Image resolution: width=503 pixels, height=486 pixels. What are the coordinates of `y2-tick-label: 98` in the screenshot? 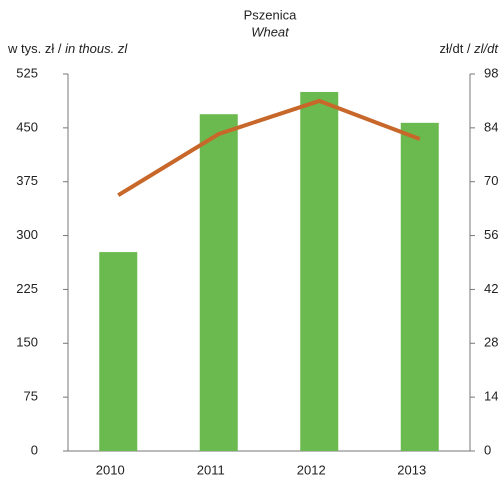 It's located at (491, 72).